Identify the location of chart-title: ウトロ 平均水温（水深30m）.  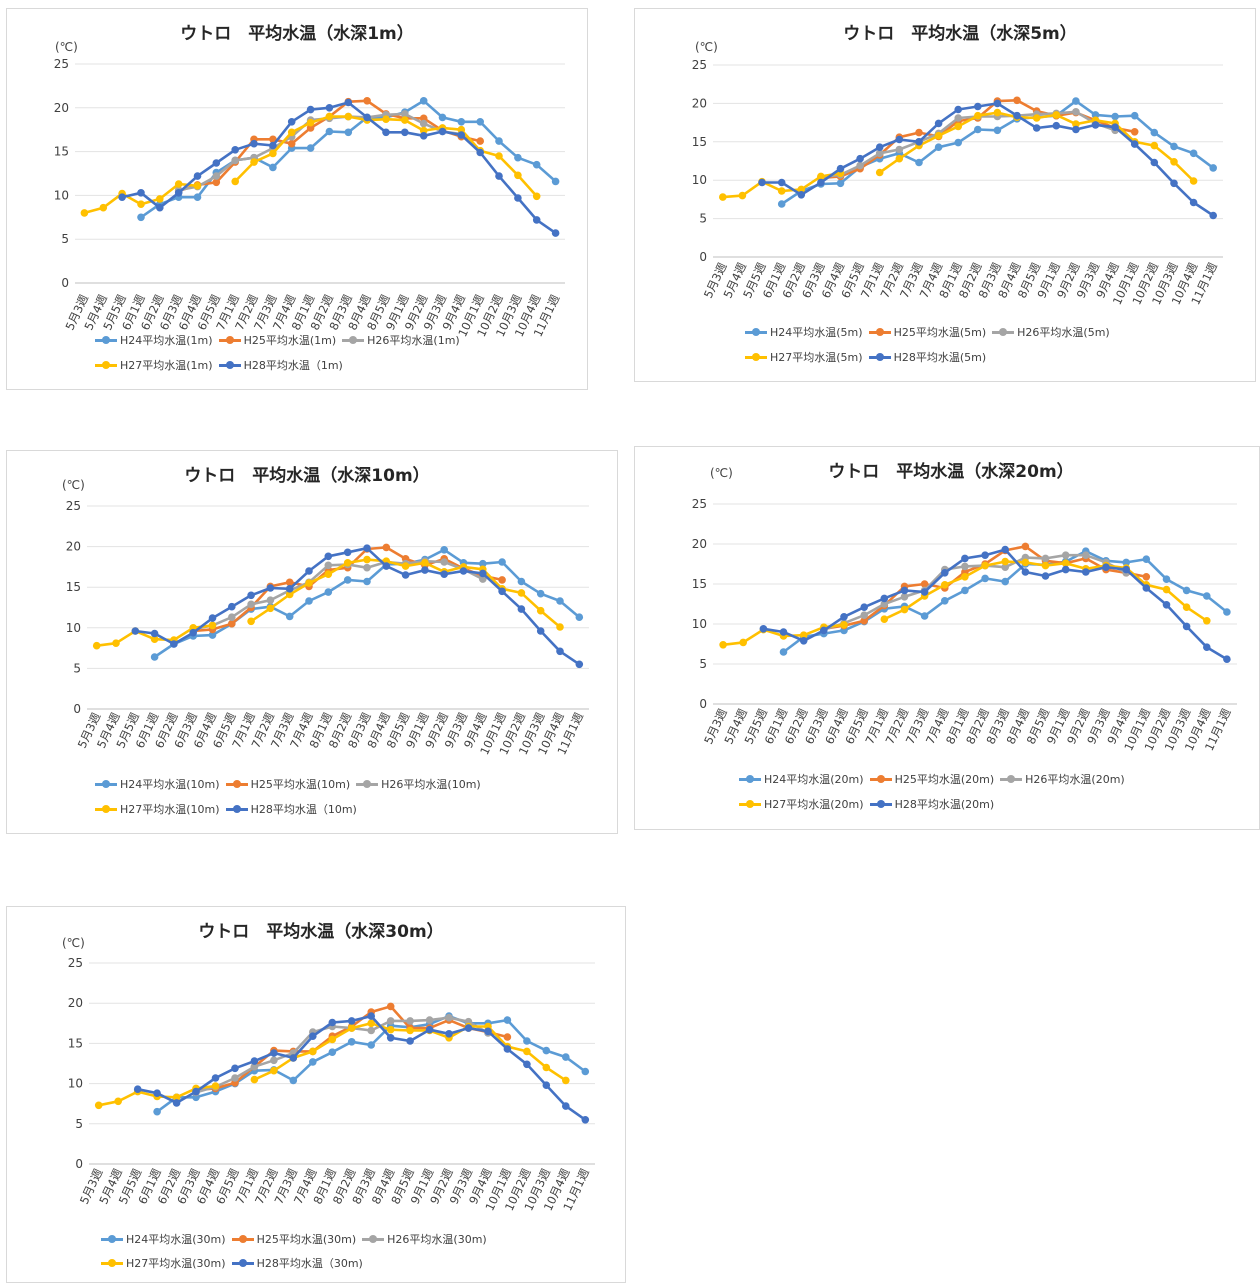
(320, 931).